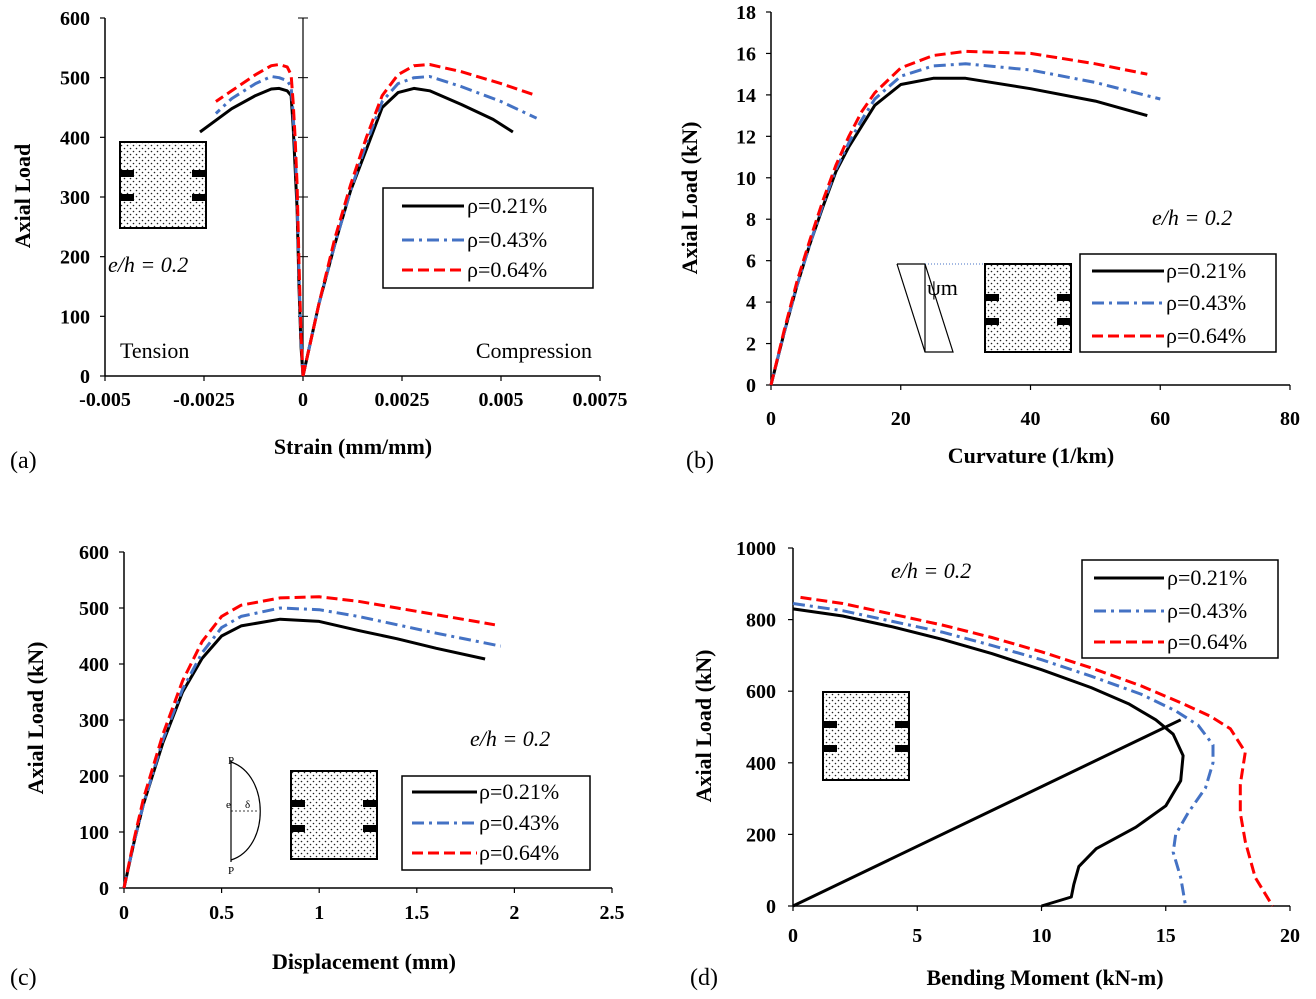 The width and height of the screenshot is (1316, 999). I want to click on load-p-bottom: P, so click(231, 871).